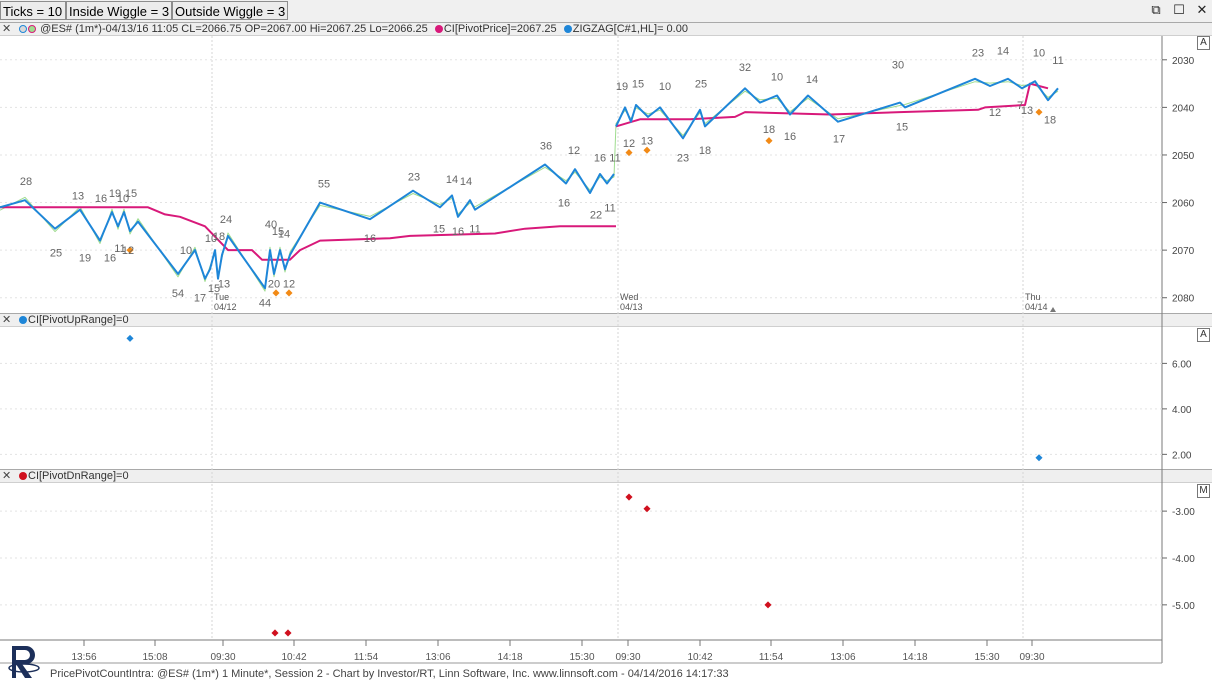 The height and width of the screenshot is (681, 1212). Describe the element at coordinates (771, 657) in the screenshot. I see `time-axis-label: 11:54` at that location.